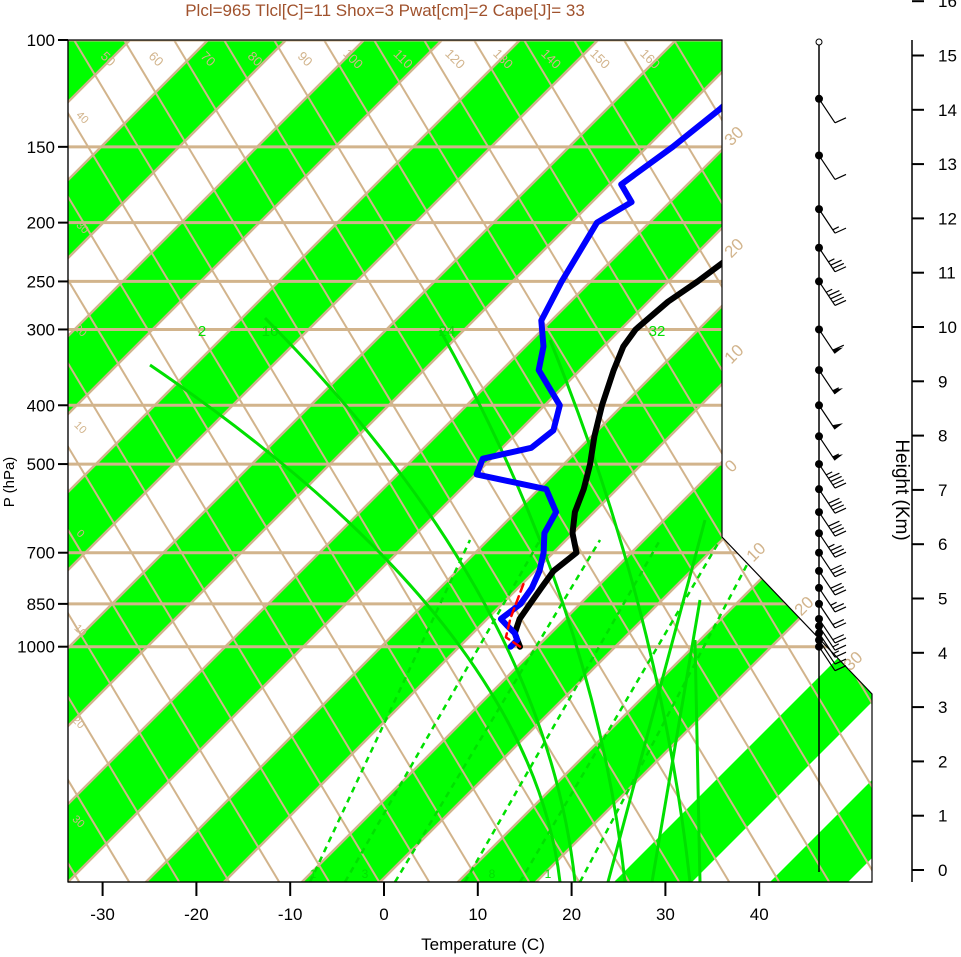 This screenshot has height=957, width=961. Describe the element at coordinates (942, 544) in the screenshot. I see `height-tick-label: 6` at that location.